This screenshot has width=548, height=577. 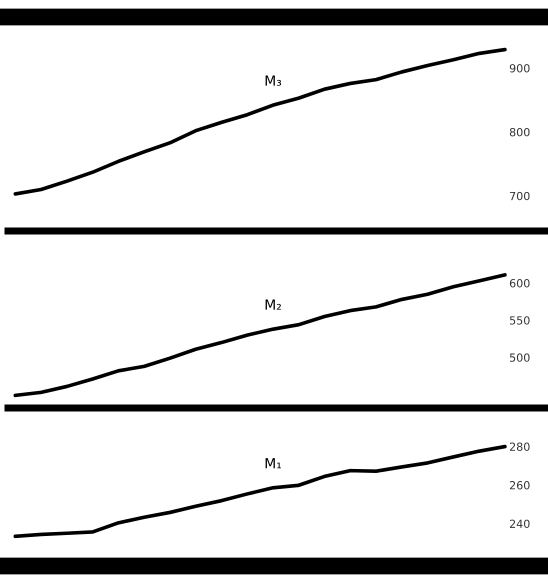 What do you see at coordinates (274, 463) in the screenshot?
I see `series-label: M₁` at bounding box center [274, 463].